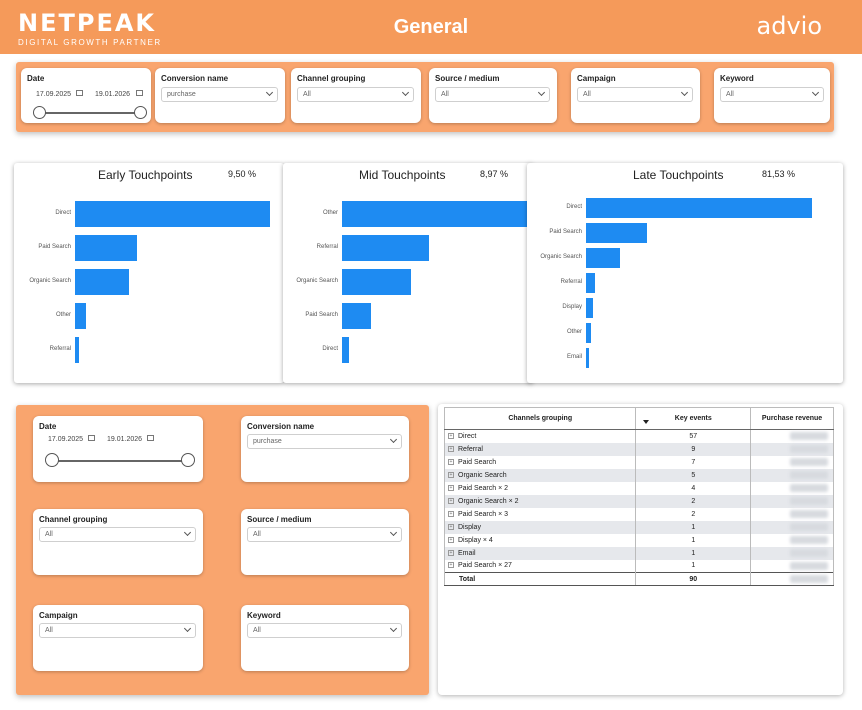 The image size is (862, 710). What do you see at coordinates (792, 436) in the screenshot?
I see `revenue-cell` at bounding box center [792, 436].